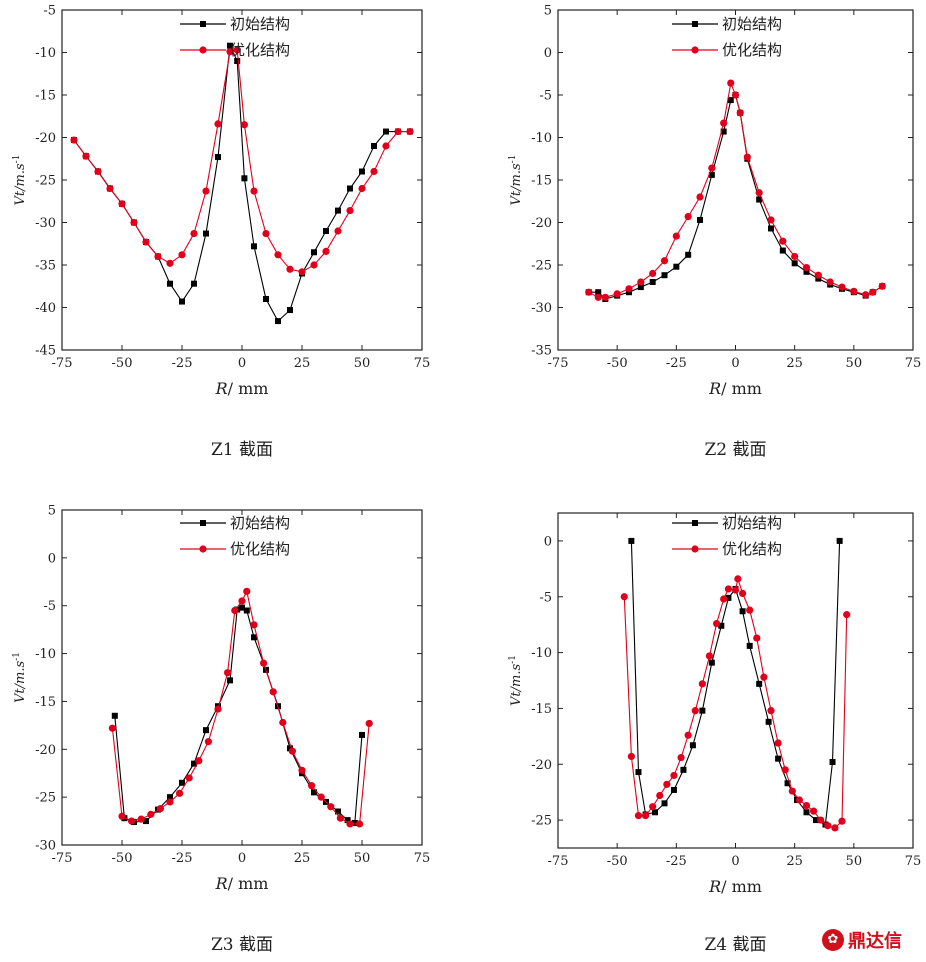 This screenshot has width=926, height=962. Describe the element at coordinates (52, 511) in the screenshot. I see `y-tick-label: 5` at that location.